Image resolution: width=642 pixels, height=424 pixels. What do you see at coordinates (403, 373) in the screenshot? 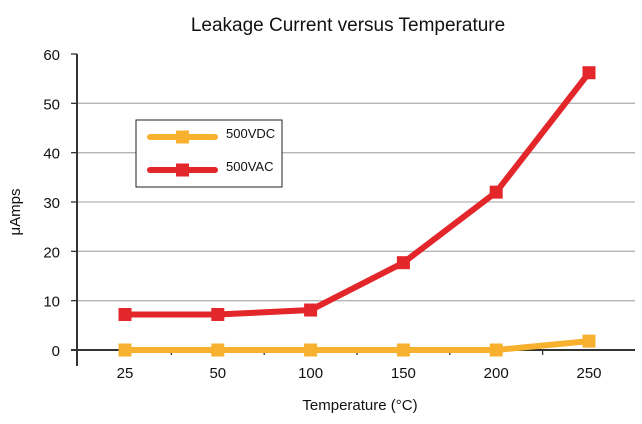
I see `x-tick-label: 150` at bounding box center [403, 373].